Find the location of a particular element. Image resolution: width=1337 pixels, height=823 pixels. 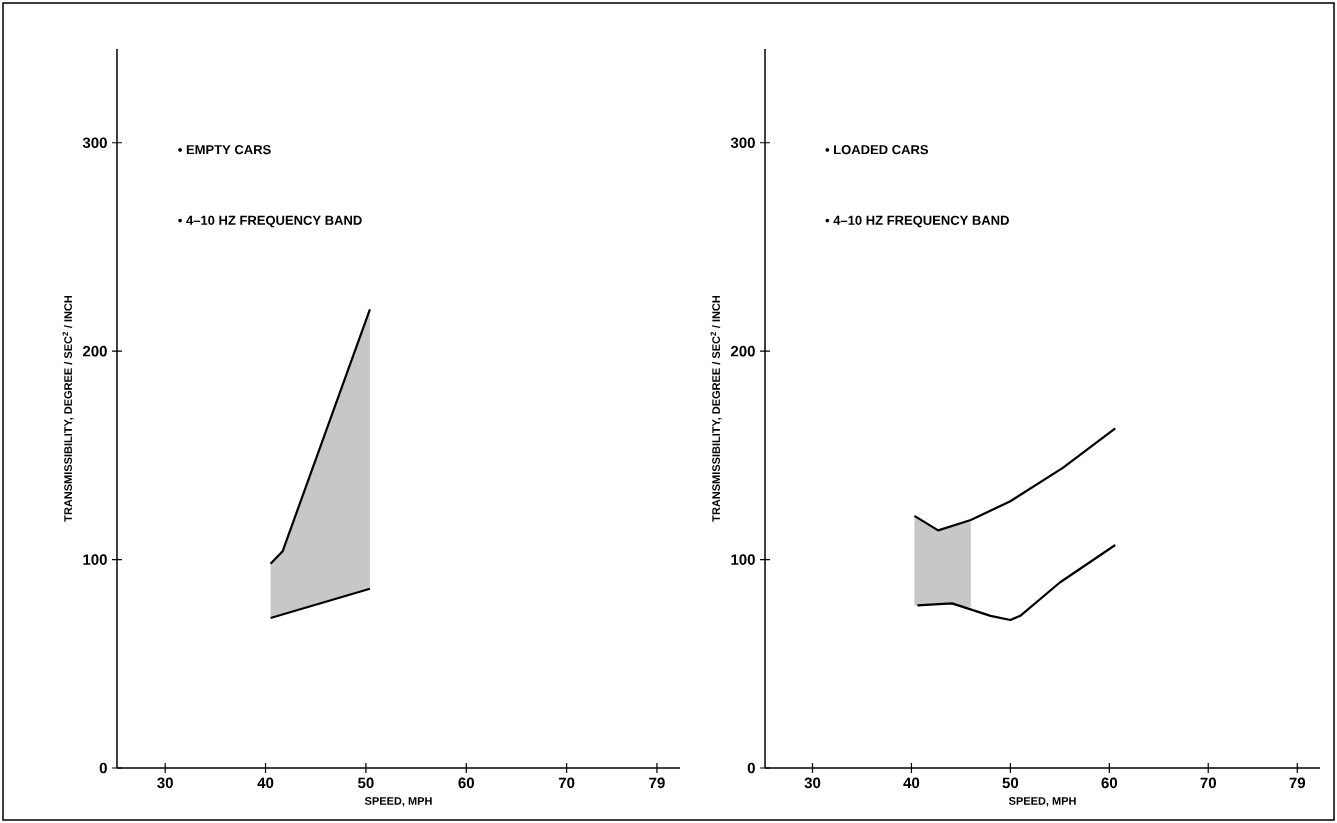

annotation: • EMPTY CARS is located at coordinates (224, 150).